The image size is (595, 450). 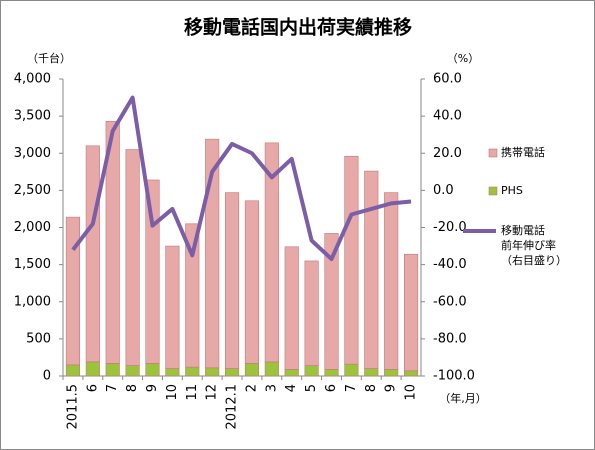 I want to click on y-tick-label: 3,500, so click(x=32, y=116).